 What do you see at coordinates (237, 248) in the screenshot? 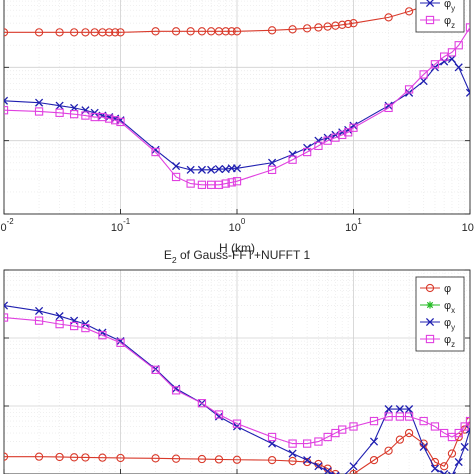
I see `x-axis-label: H (km)` at bounding box center [237, 248].